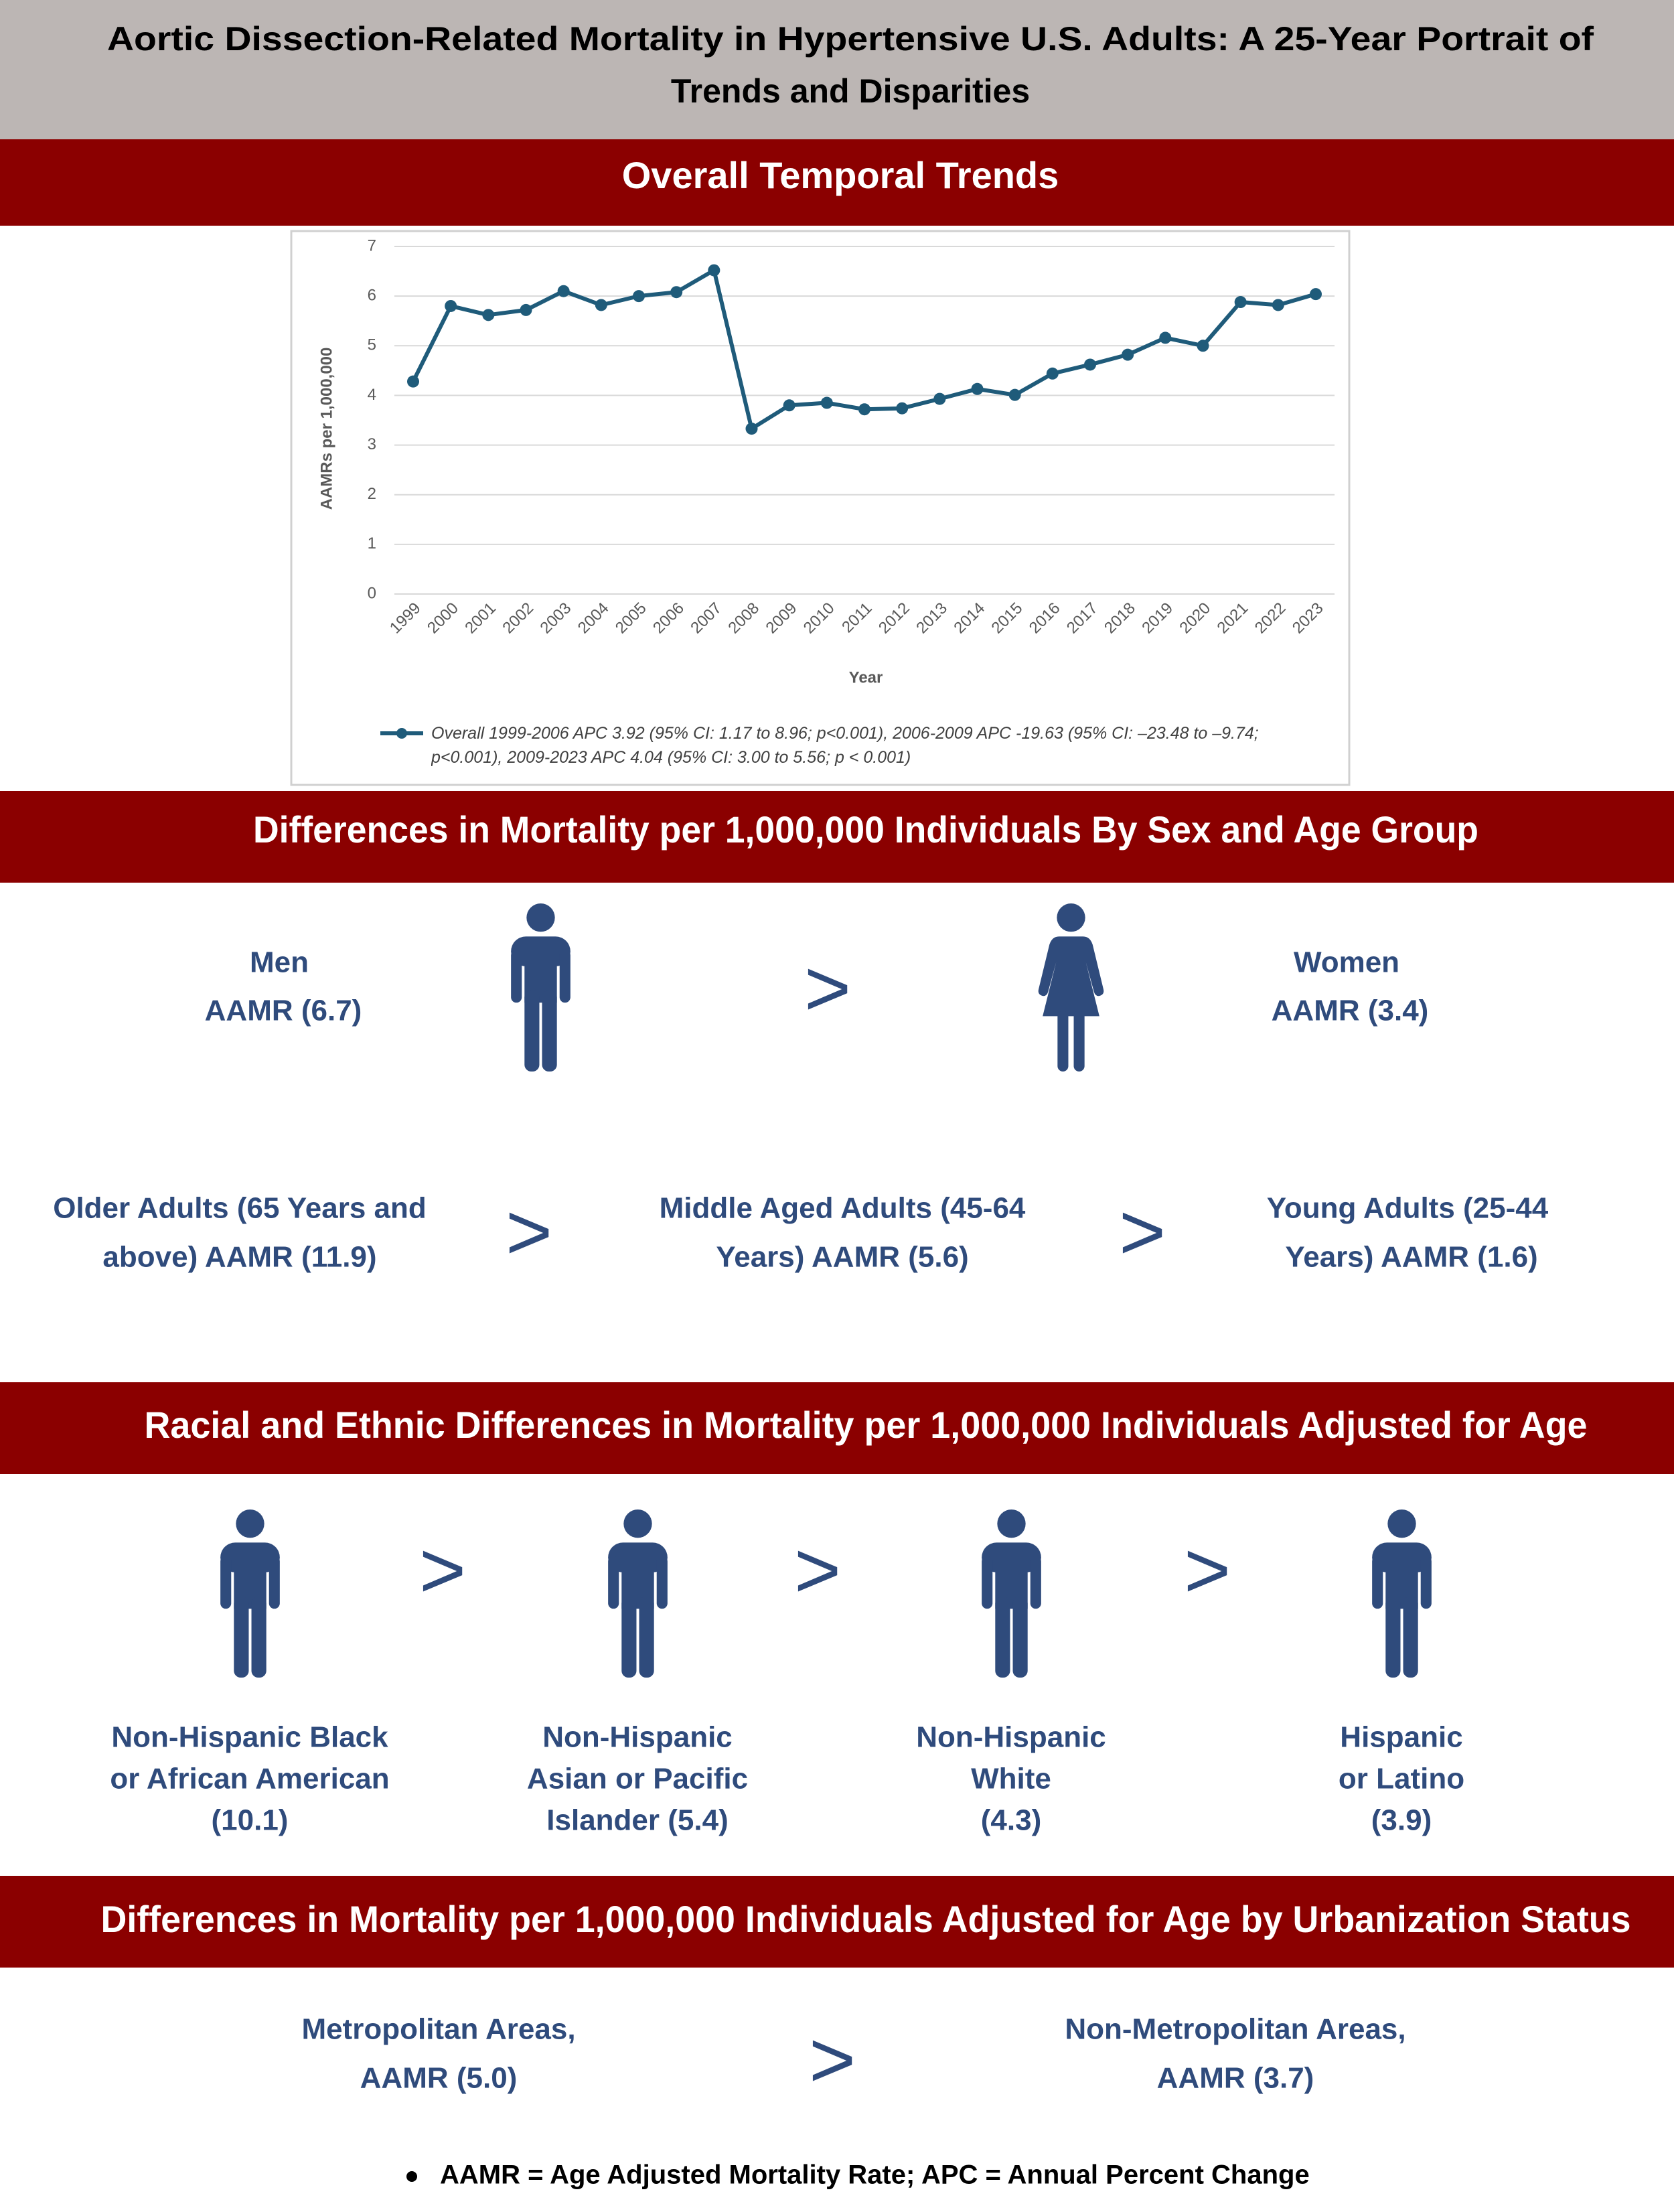  I want to click on y-tick-label: 6, so click(372, 295).